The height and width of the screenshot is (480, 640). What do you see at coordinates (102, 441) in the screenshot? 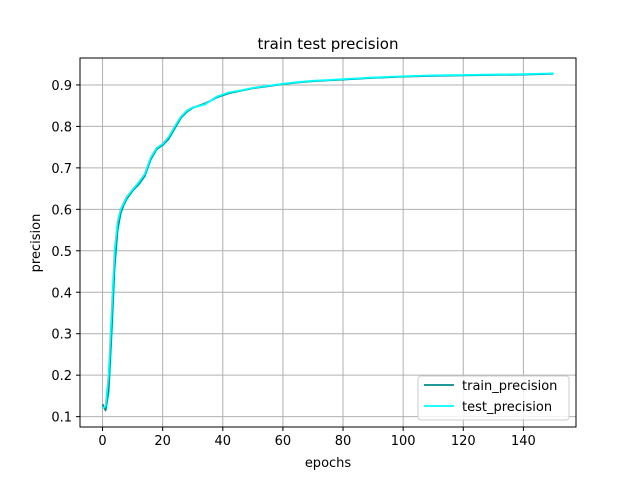
I see `x-tick-label: 0` at bounding box center [102, 441].